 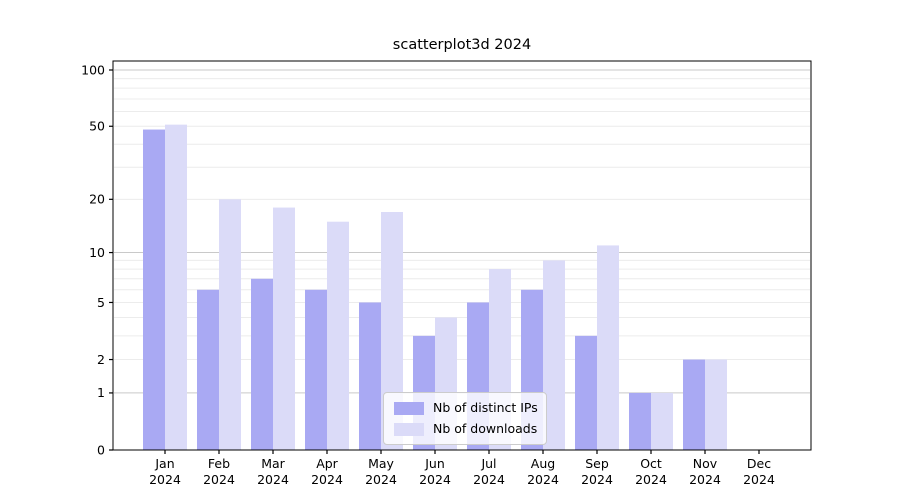 What do you see at coordinates (651, 463) in the screenshot?
I see `x-tick-label-month-oct: Oct` at bounding box center [651, 463].